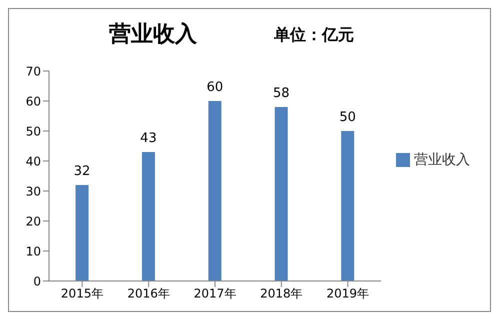 This screenshot has width=499, height=320. I want to click on y-tick-label: 70, so click(33, 71).